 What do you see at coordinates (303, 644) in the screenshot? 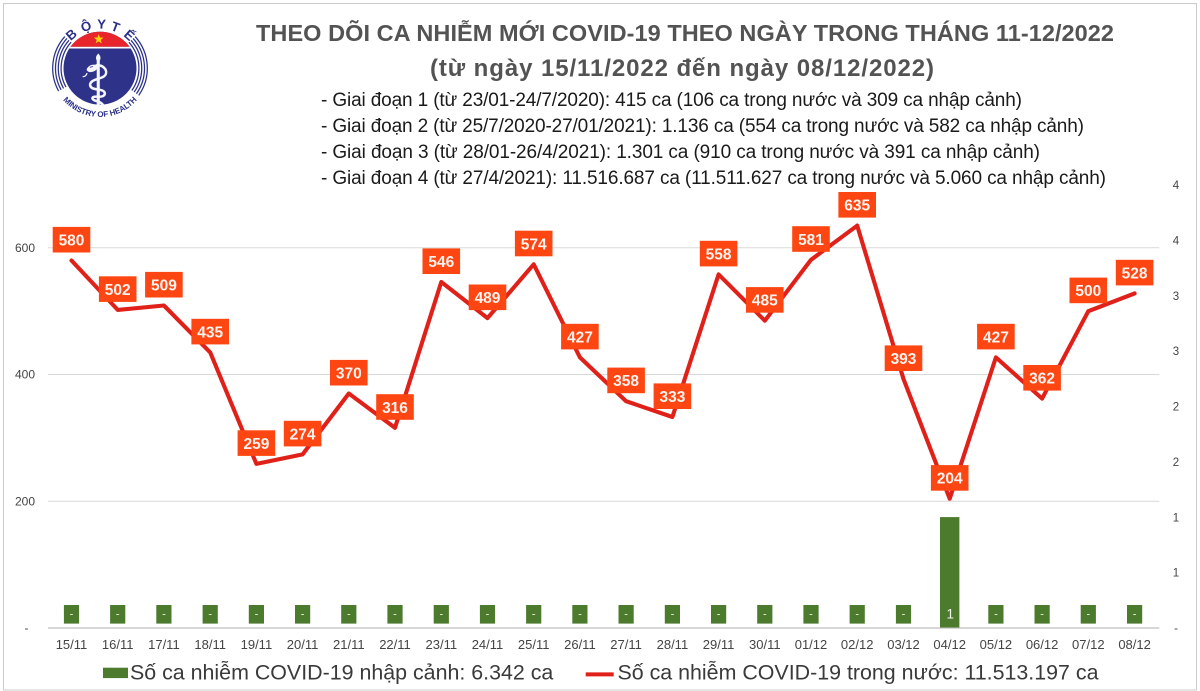
I see `svg-text: 20/11` at bounding box center [303, 644].